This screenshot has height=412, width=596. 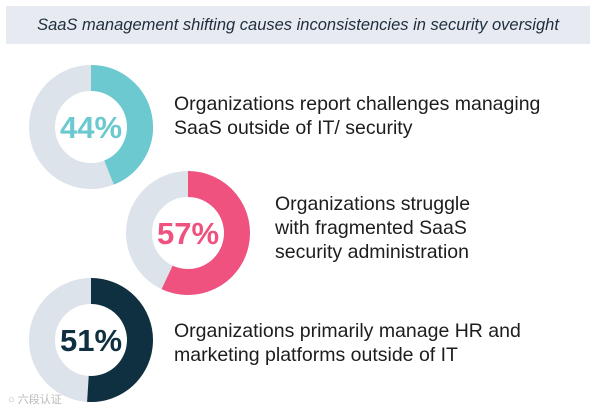 What do you see at coordinates (373, 204) in the screenshot?
I see `stat-2-line-1: Organizations struggle` at bounding box center [373, 204].